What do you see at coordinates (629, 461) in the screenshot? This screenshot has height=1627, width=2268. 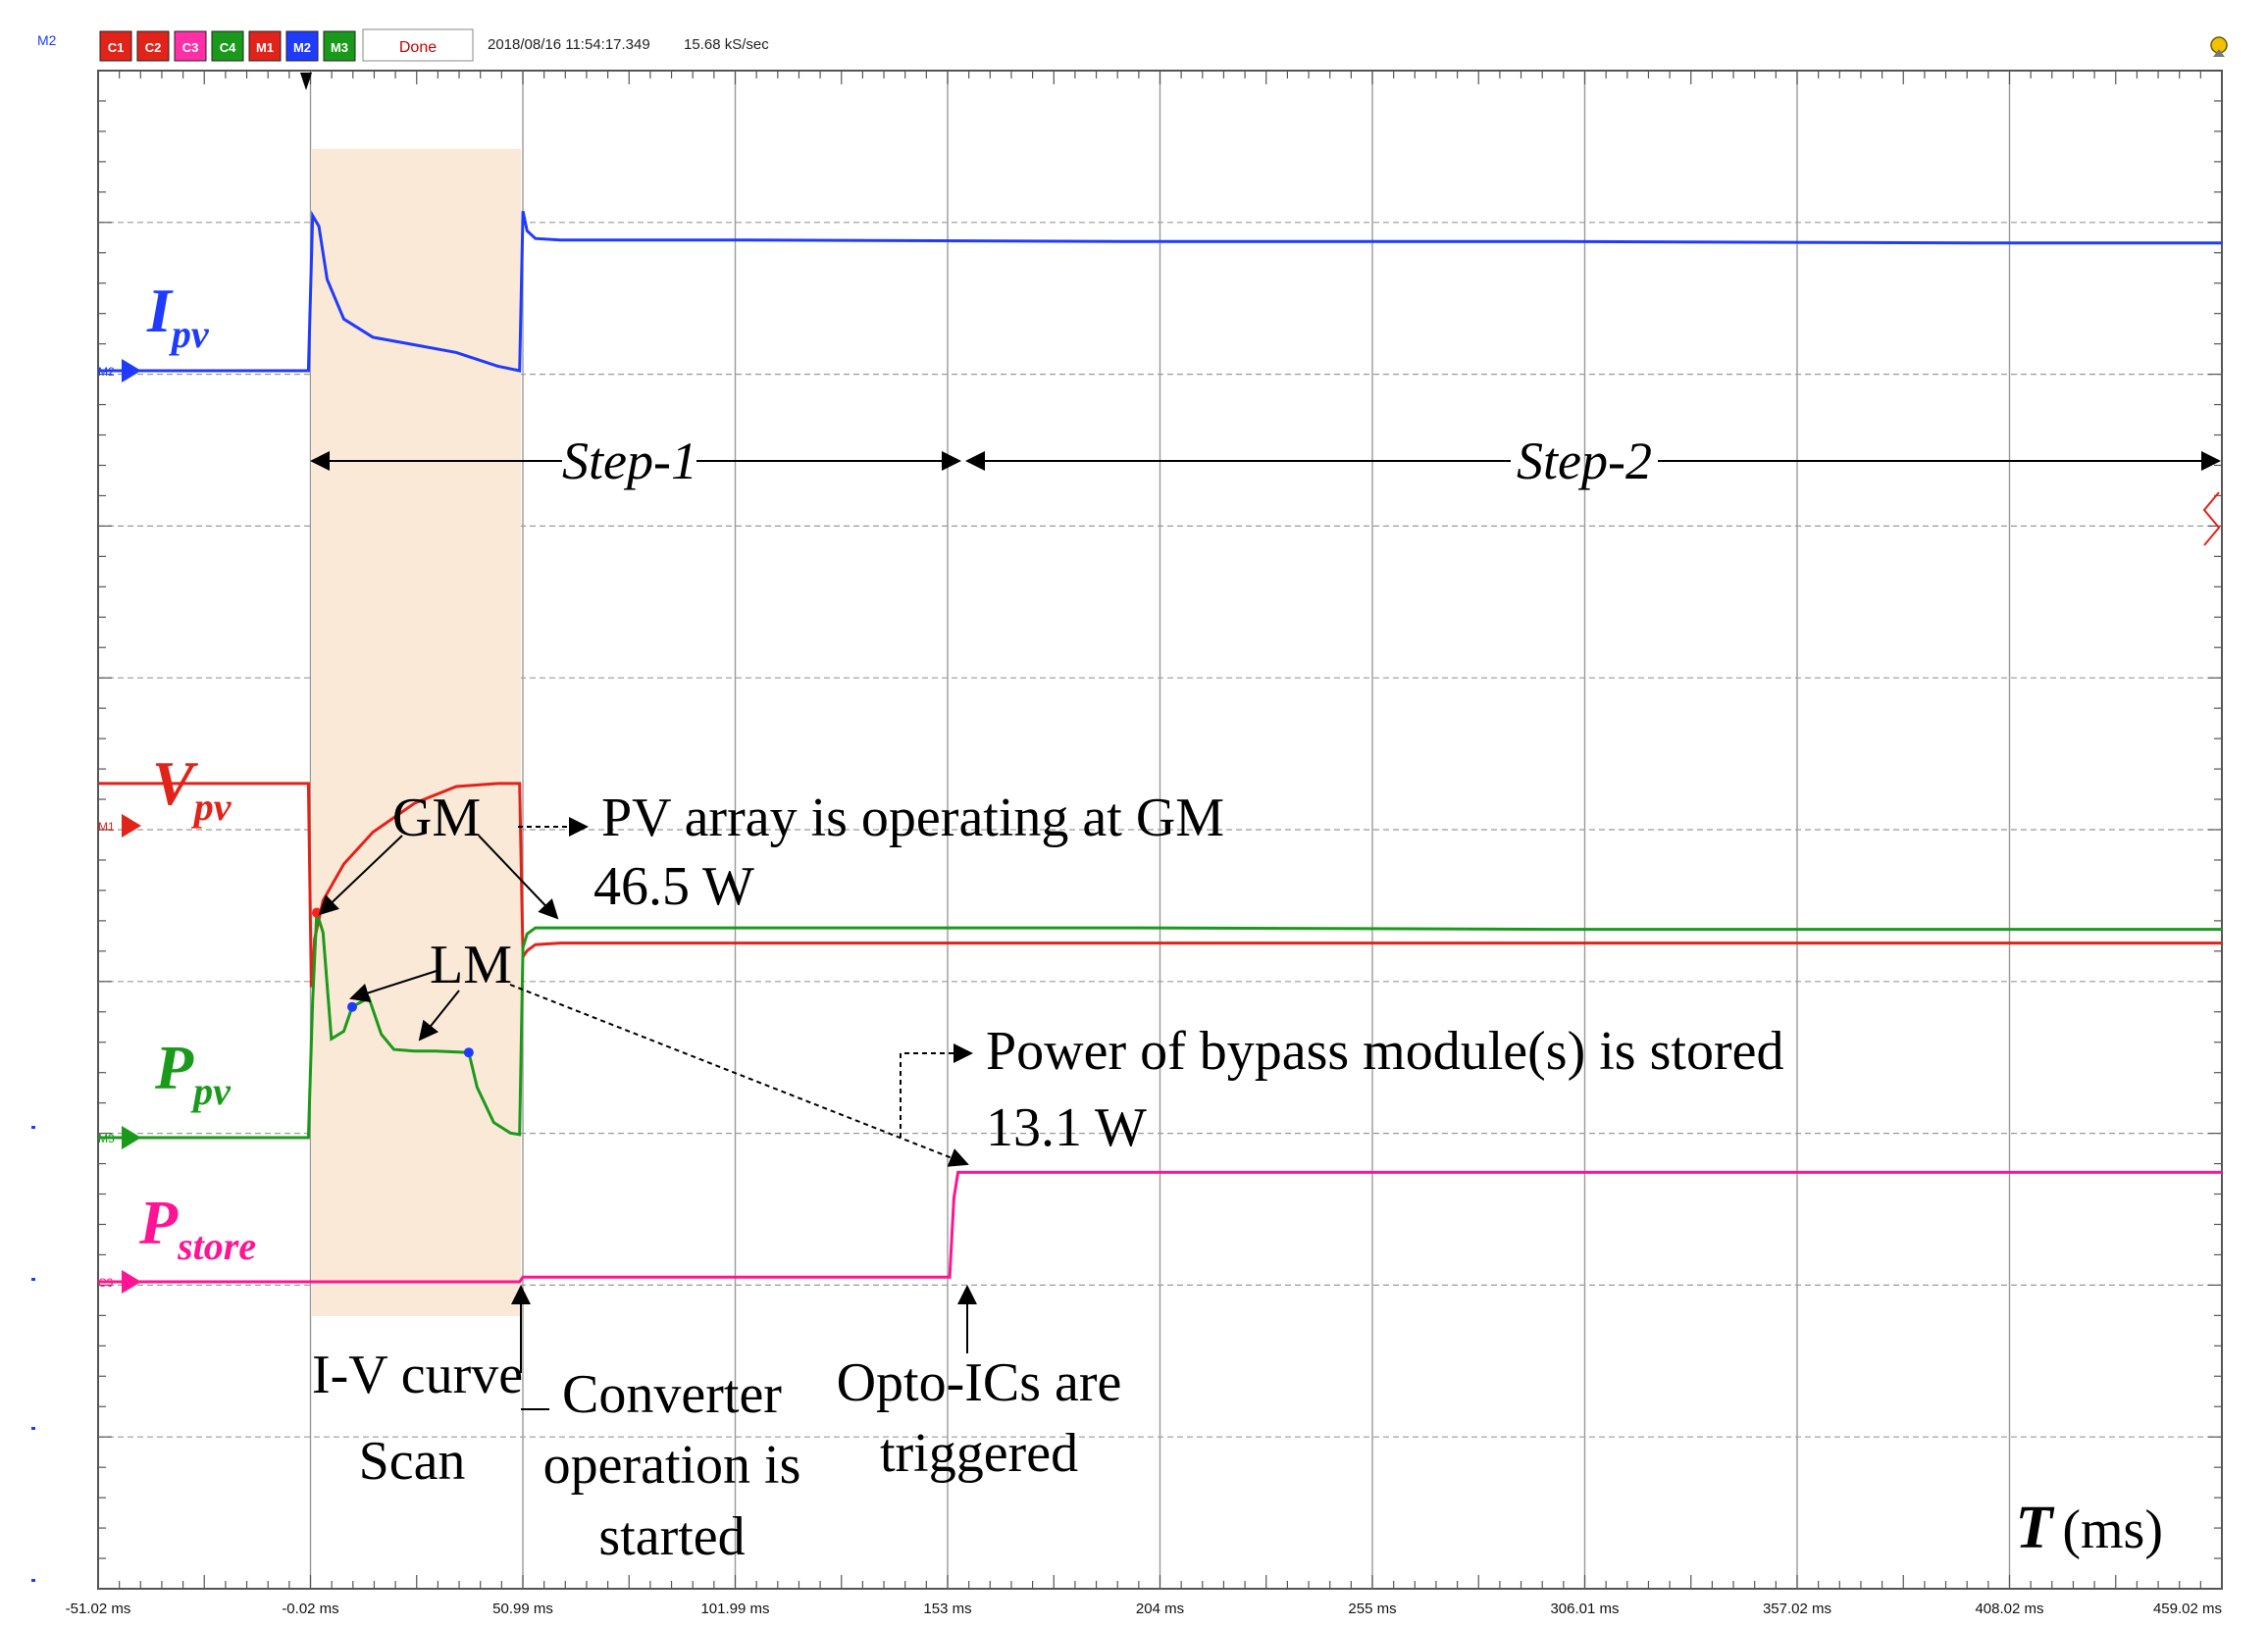 I see `step1-label: Step-1` at bounding box center [629, 461].